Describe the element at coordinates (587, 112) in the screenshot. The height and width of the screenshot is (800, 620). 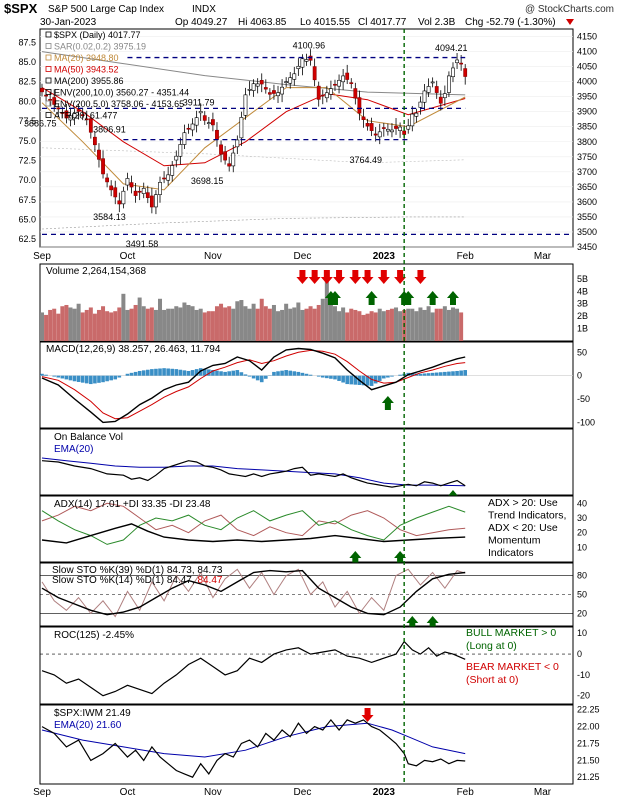
I see `price-right-tick: 3900` at that location.